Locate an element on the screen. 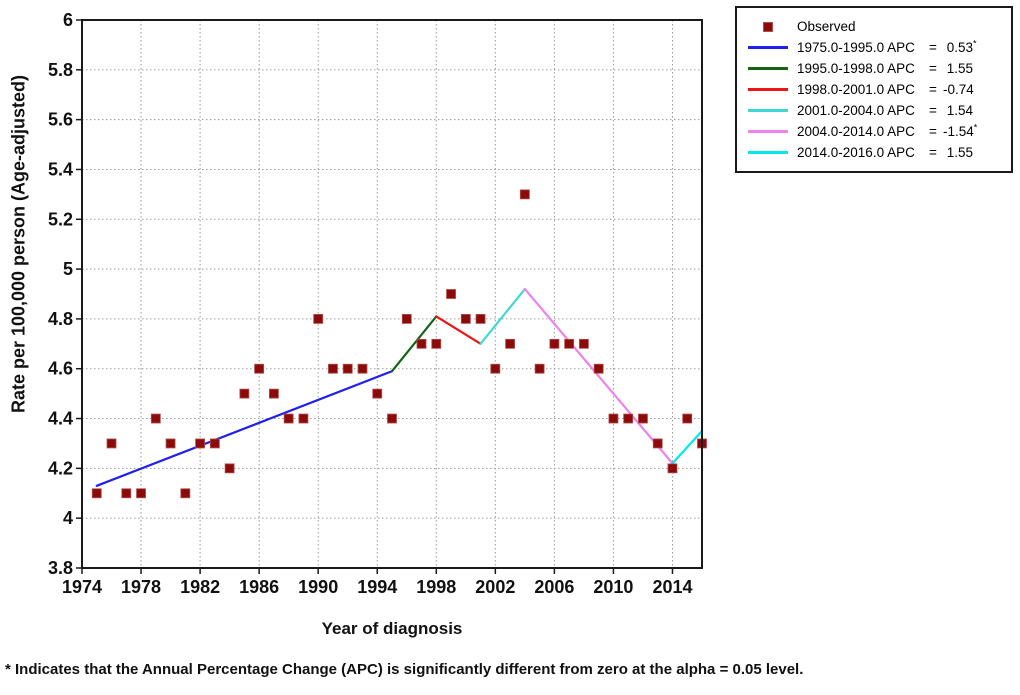  legend-item-apc: 1975.0-1995.0 APC = 0.53* is located at coordinates (873, 47).